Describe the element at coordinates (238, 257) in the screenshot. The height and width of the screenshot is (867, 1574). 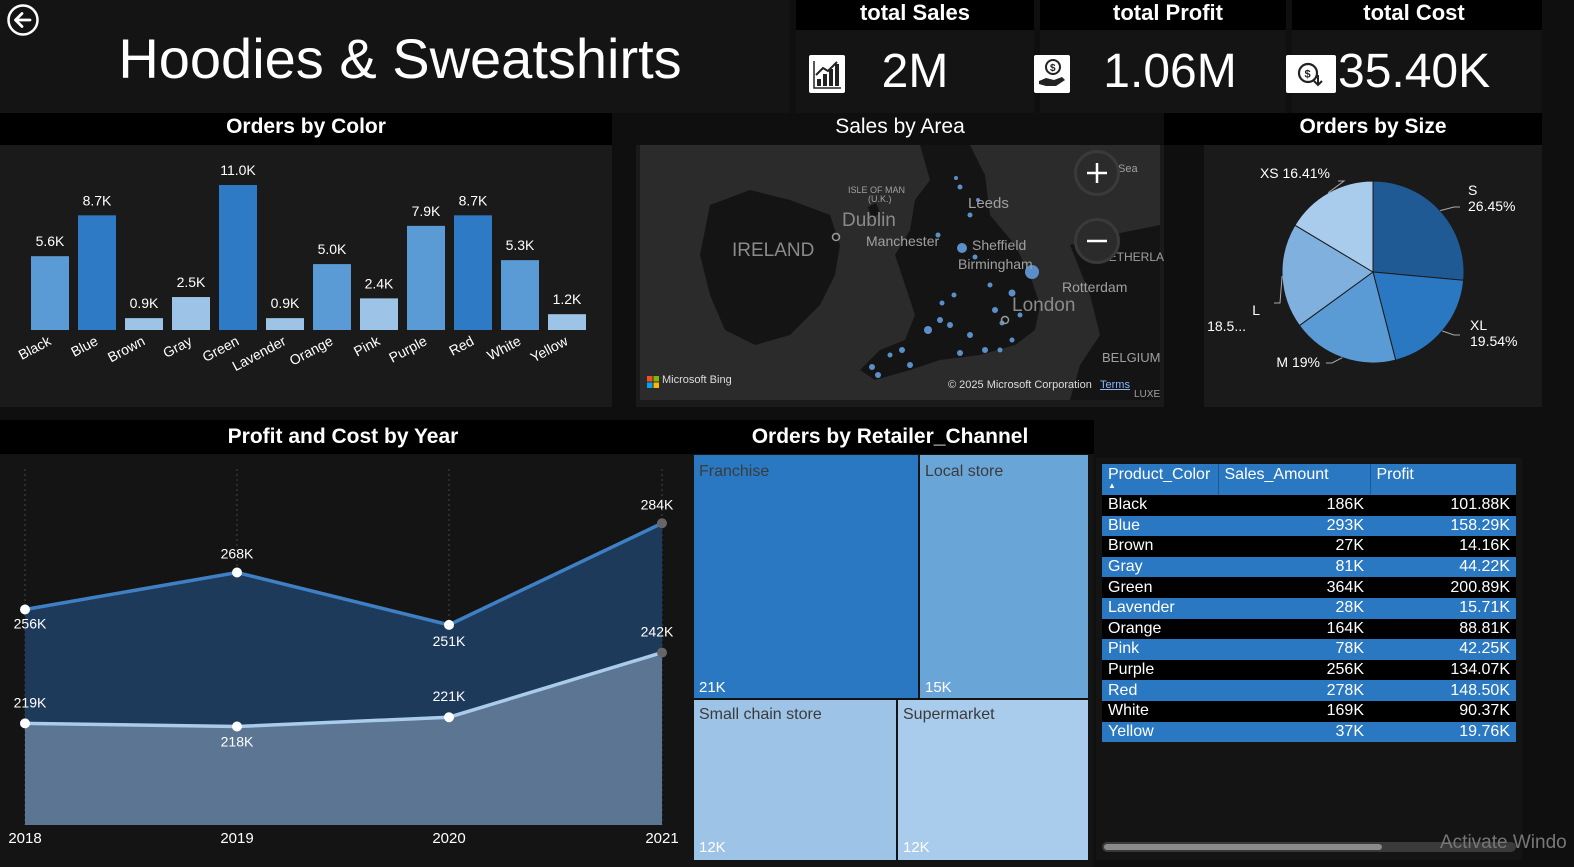
I see `bar-green` at that location.